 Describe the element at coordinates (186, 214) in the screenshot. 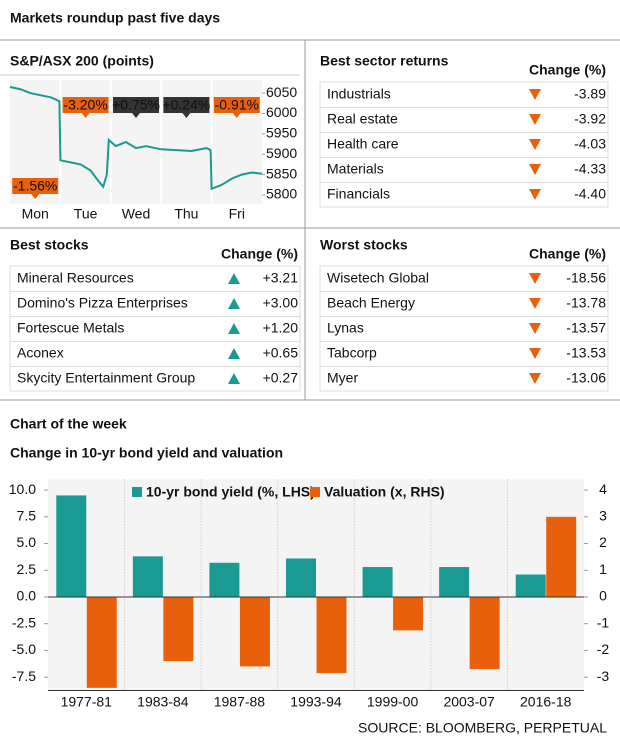

I see `x-tick-label: Thu` at that location.